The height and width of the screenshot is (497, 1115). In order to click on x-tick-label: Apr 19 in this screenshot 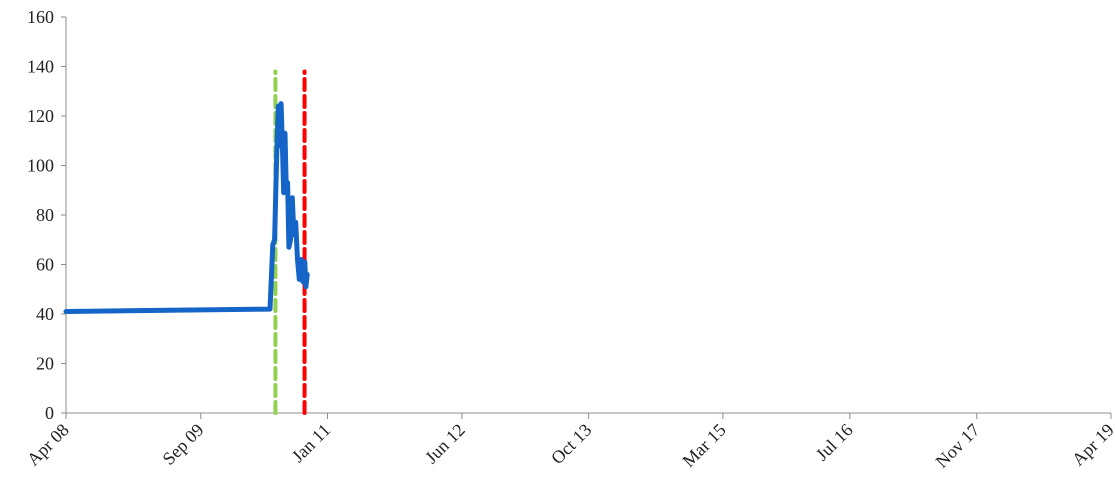, I will do `click(1091, 445)`.